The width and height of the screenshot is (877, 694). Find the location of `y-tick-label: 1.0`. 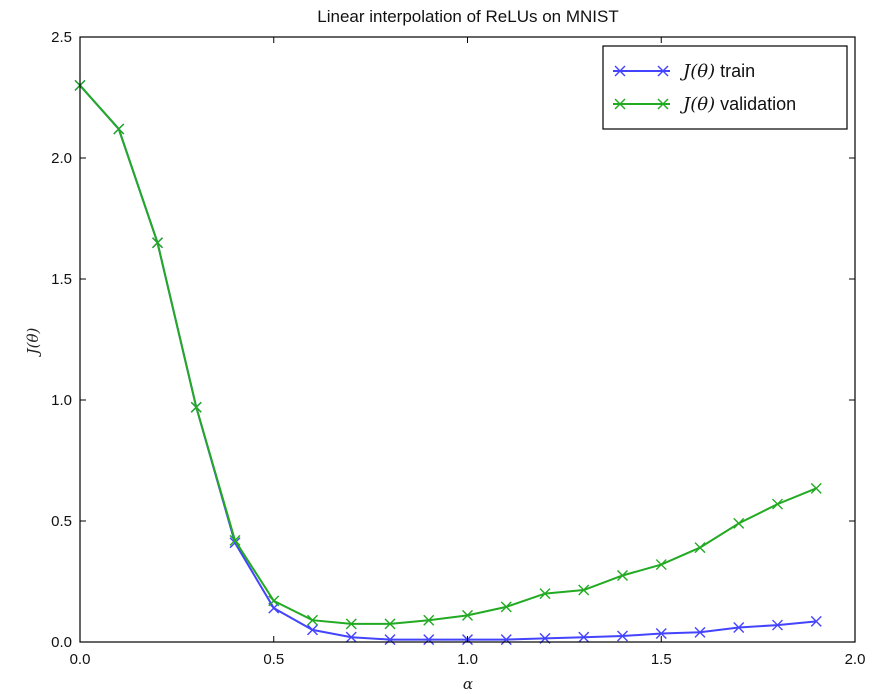

y-tick-label: 1.0 is located at coordinates (61, 400).